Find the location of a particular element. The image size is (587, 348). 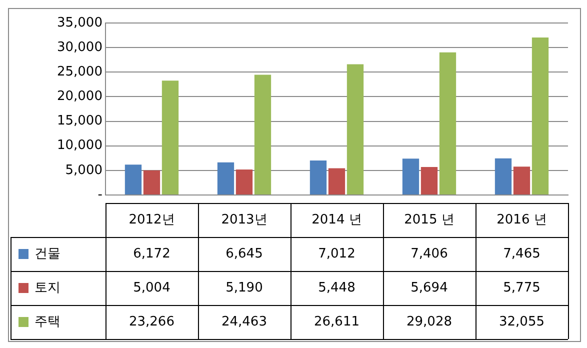

data-label: 5,775 is located at coordinates (521, 288).